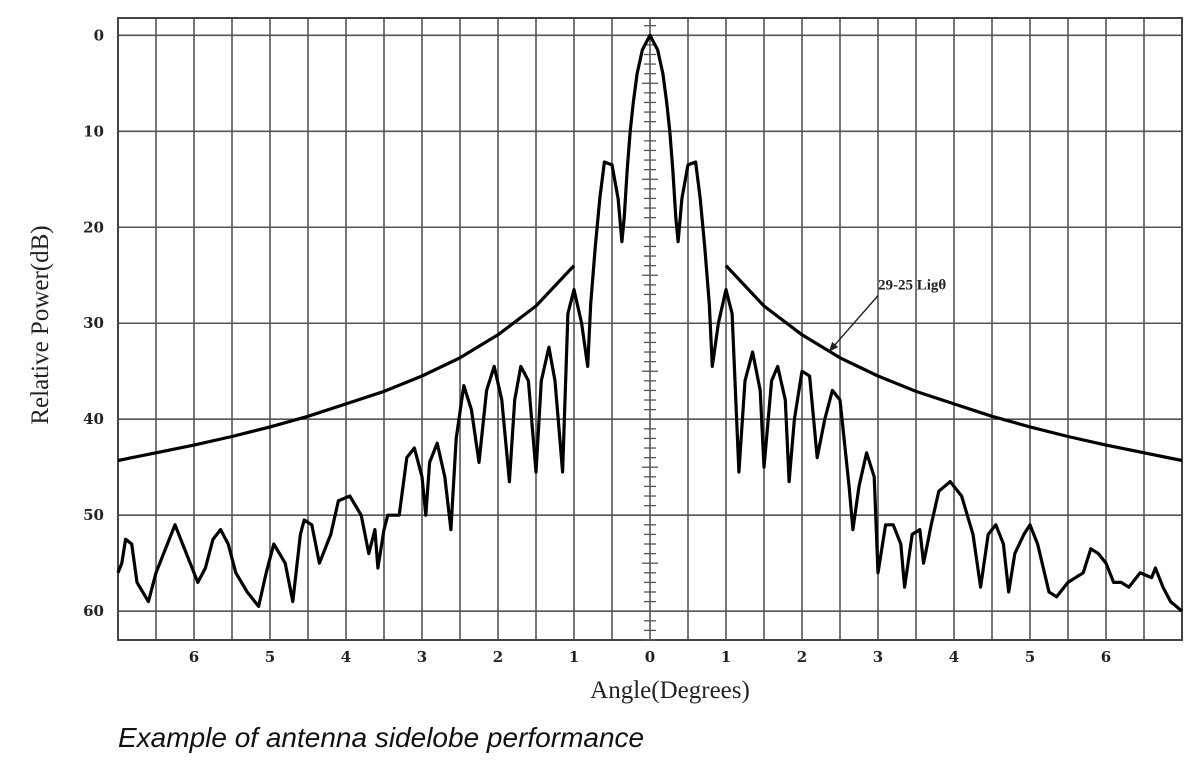 Image resolution: width=1200 pixels, height=784 pixels. What do you see at coordinates (93, 611) in the screenshot?
I see `y-tick-label: 60` at bounding box center [93, 611].